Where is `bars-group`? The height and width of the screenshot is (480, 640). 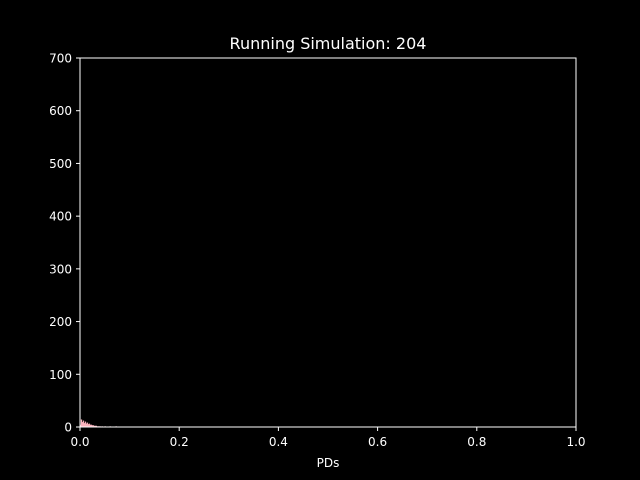 bars-group is located at coordinates (98, 423).